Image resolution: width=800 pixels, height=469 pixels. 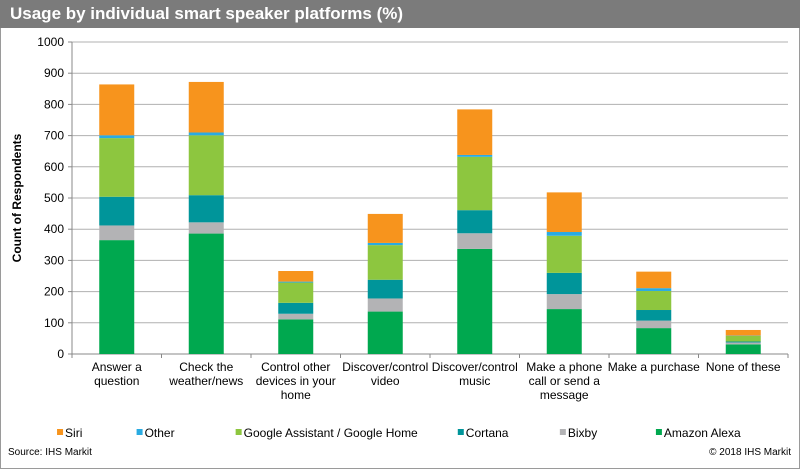 I want to click on x-category-label: Control other devices in your home, so click(x=296, y=381).